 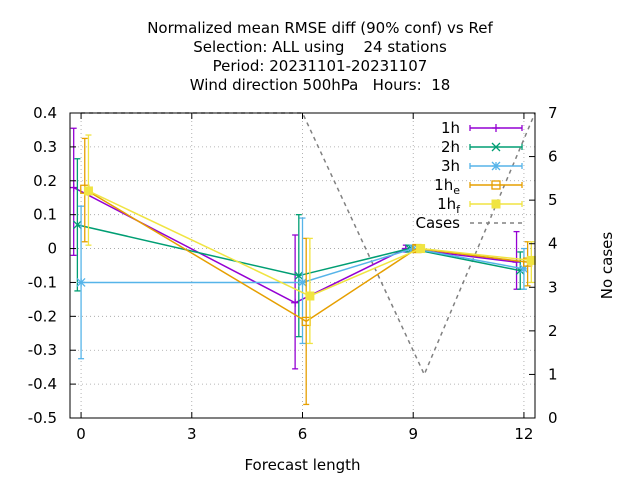 What do you see at coordinates (320, 47) in the screenshot?
I see `title-line: Selection: ALL using 24 stations` at bounding box center [320, 47].